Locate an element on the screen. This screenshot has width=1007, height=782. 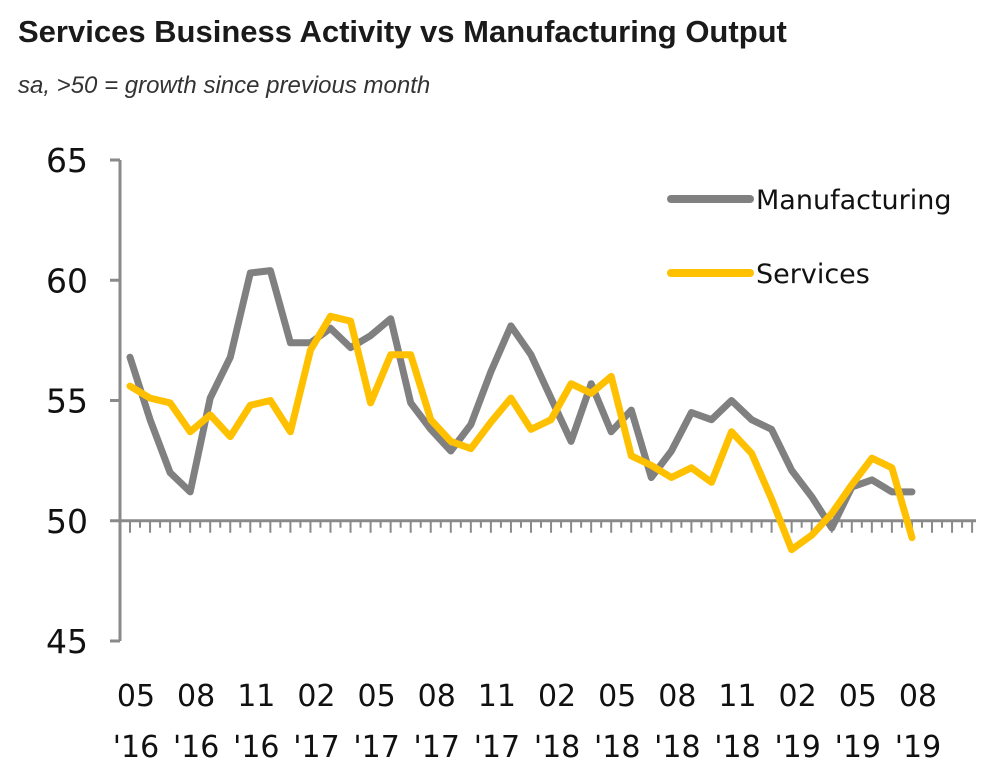
legend-label: Services is located at coordinates (813, 274).